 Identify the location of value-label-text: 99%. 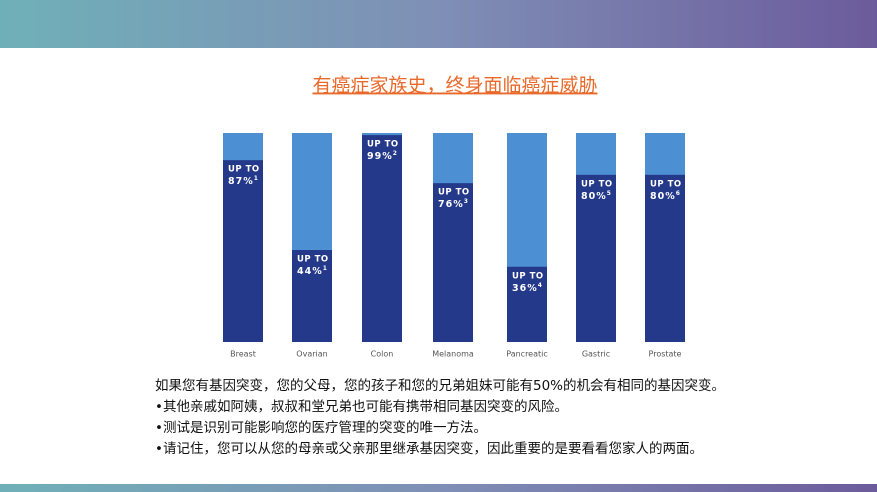
(380, 156).